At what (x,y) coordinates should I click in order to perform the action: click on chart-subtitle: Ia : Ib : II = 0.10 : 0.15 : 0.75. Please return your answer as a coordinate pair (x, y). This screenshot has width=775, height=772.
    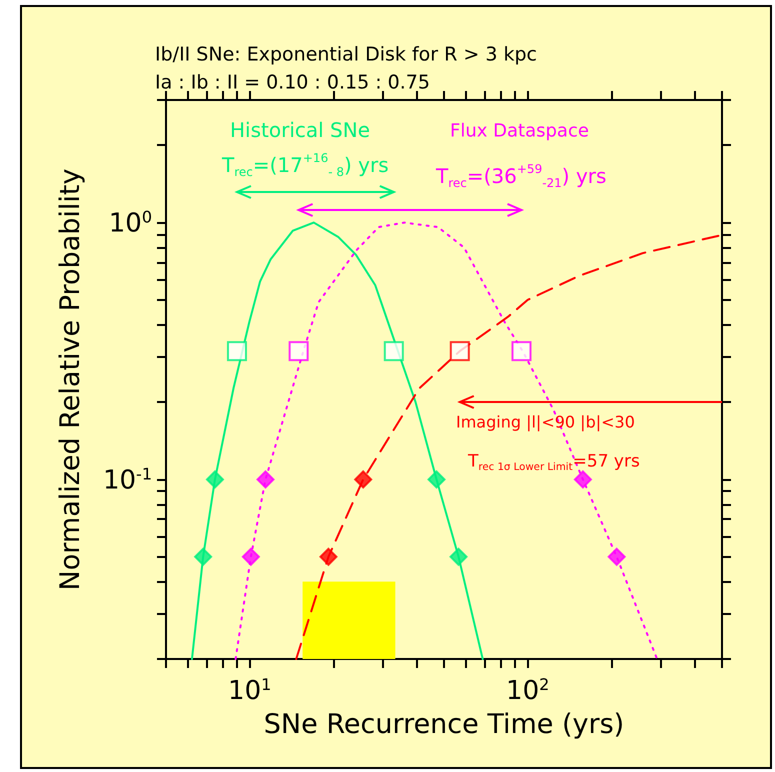
    Looking at the image, I should click on (292, 83).